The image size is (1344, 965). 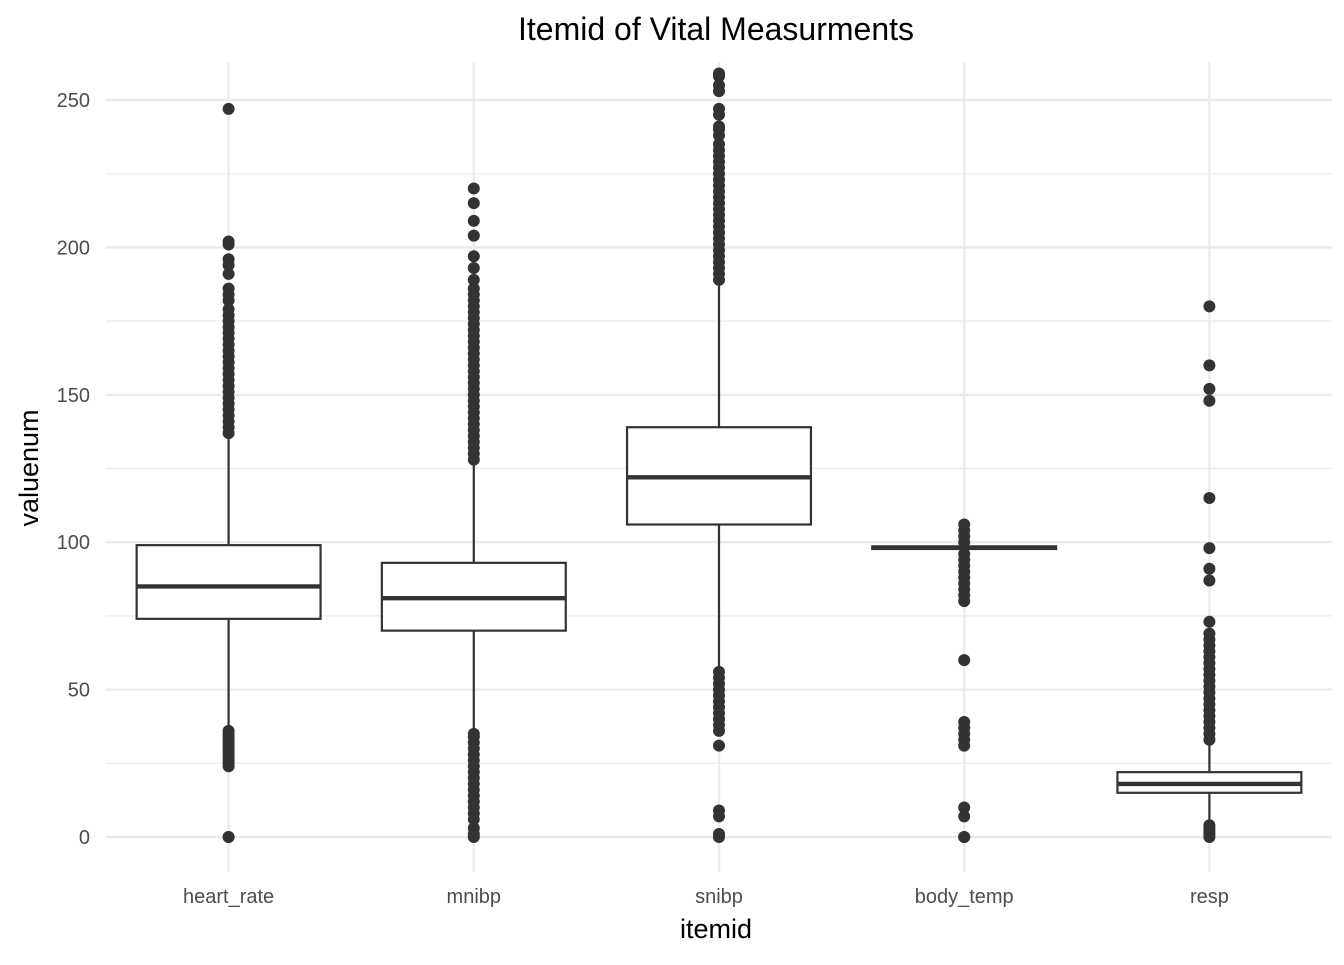 What do you see at coordinates (716, 929) in the screenshot?
I see `x-axis-title: itemid` at bounding box center [716, 929].